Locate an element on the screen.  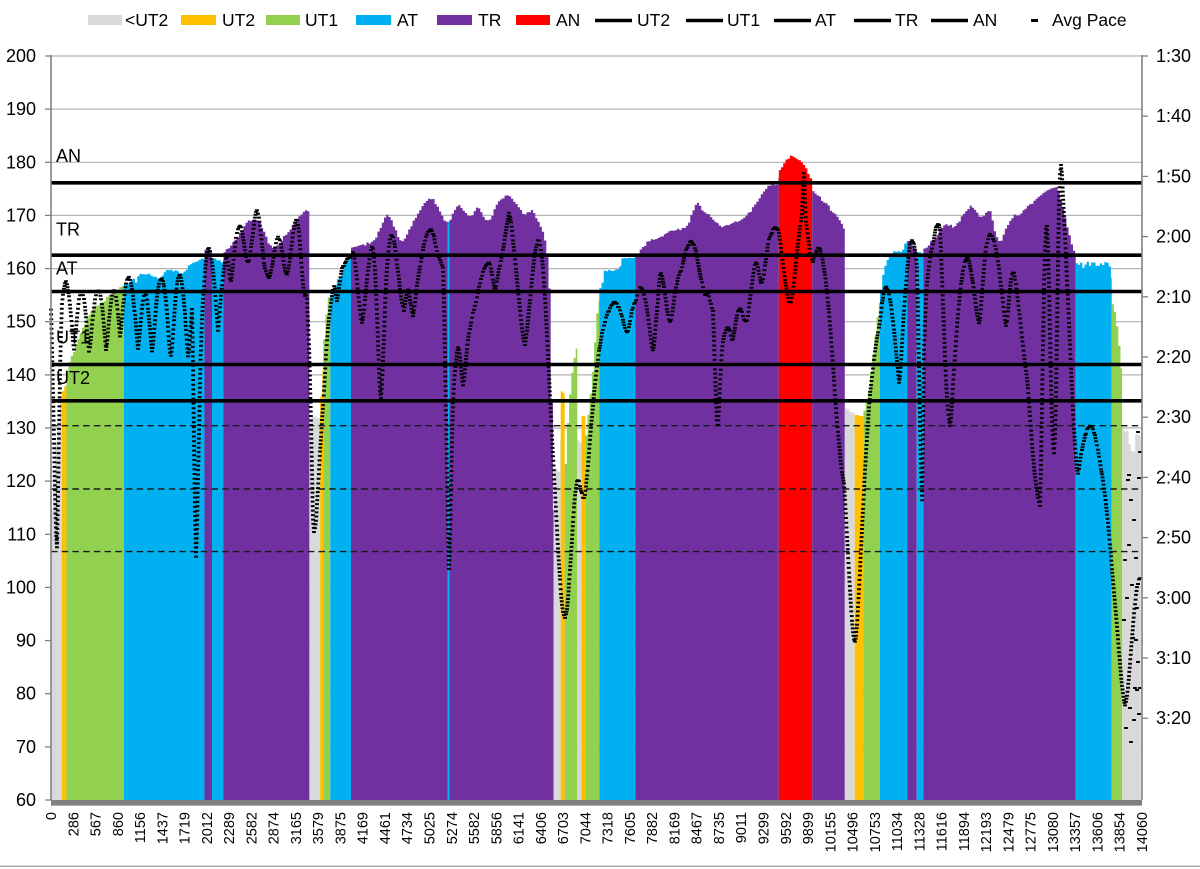
svg-text: 5856 is located at coordinates (497, 828).